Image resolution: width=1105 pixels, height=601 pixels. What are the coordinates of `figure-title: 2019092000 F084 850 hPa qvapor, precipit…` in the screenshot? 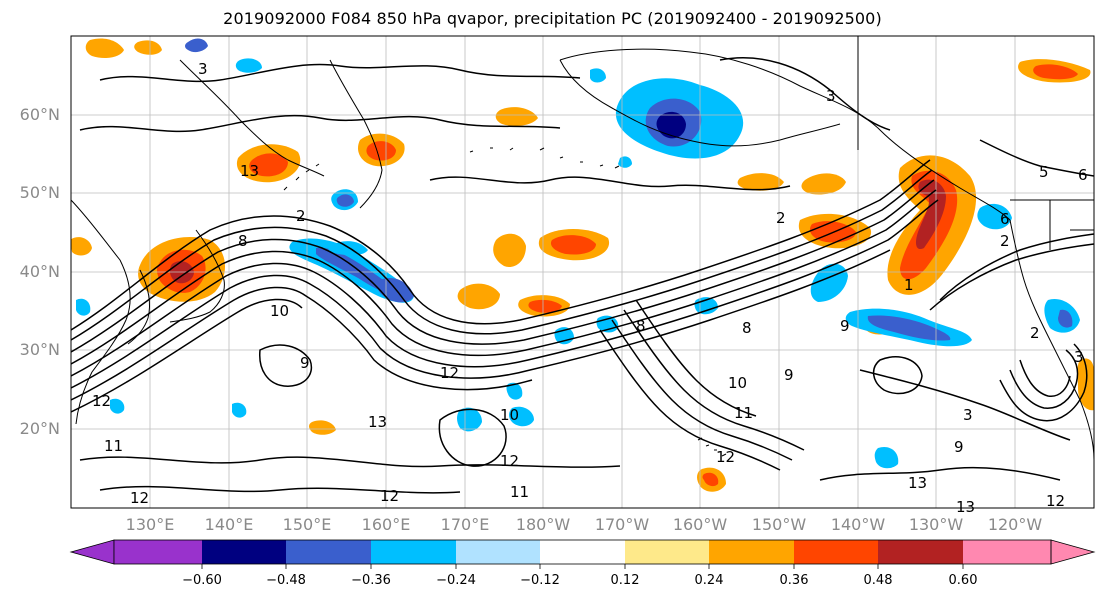 It's located at (552, 18).